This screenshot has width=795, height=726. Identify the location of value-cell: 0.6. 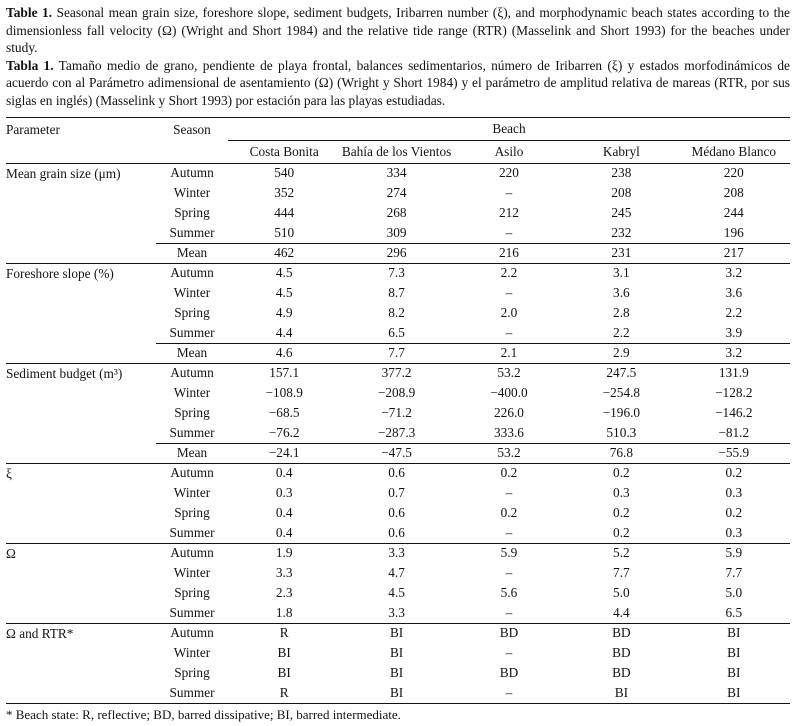
(396, 473).